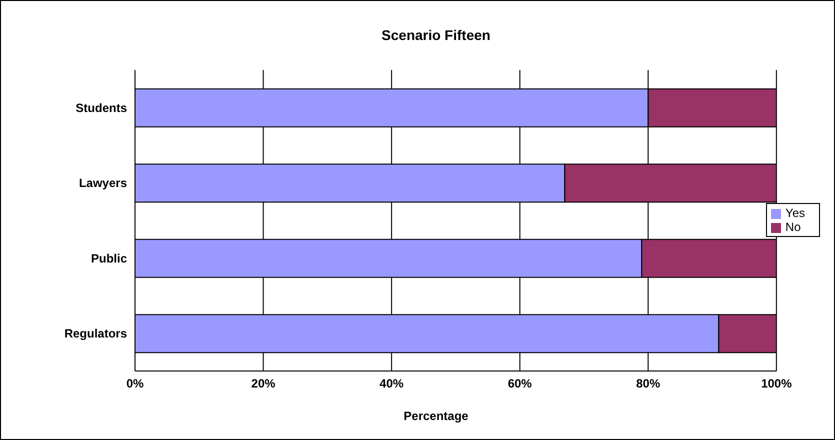  I want to click on x-tick-label: 100%, so click(776, 383).